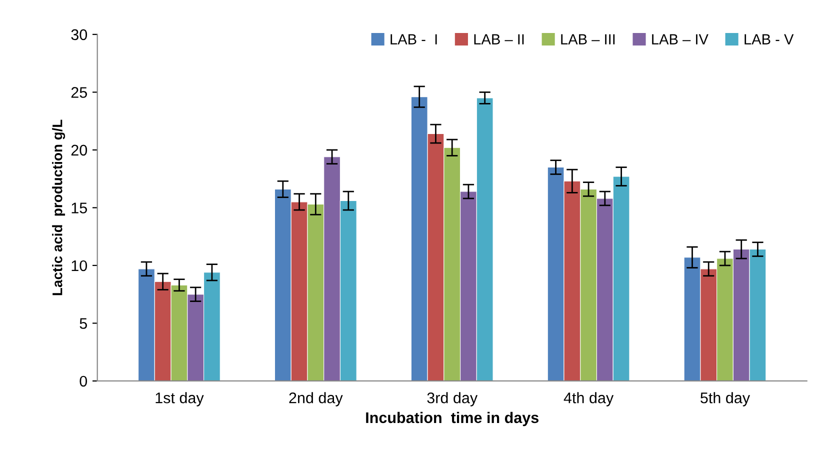 This screenshot has height=459, width=825. Describe the element at coordinates (84, 381) in the screenshot. I see `y-tick-label: 0` at that location.